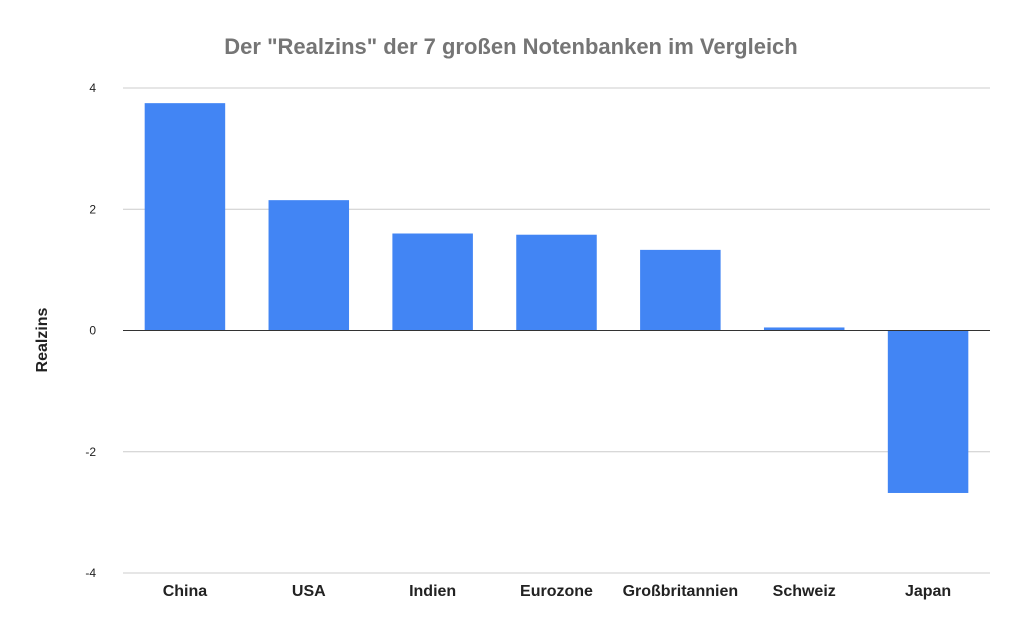 This screenshot has width=1022, height=632. I want to click on bar-indien, so click(432, 282).